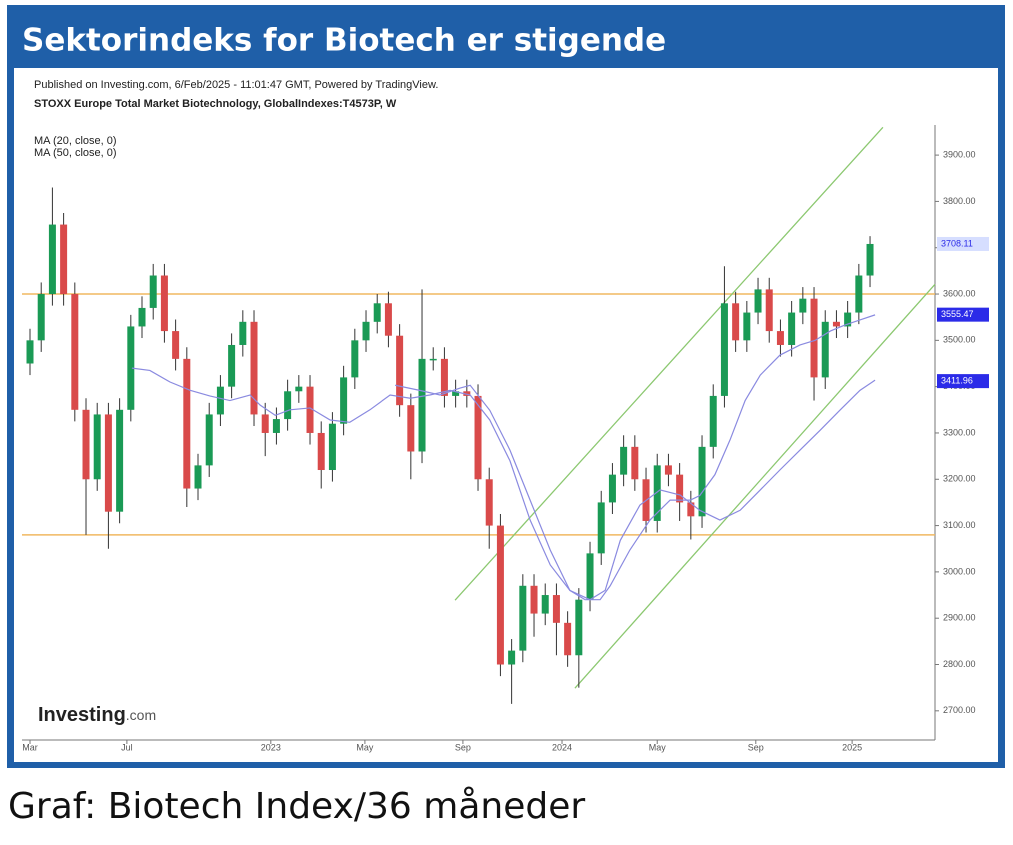 Image resolution: width=1013 pixels, height=845 pixels. Describe the element at coordinates (959, 571) in the screenshot. I see `y-tick-label: 3000.00` at that location.